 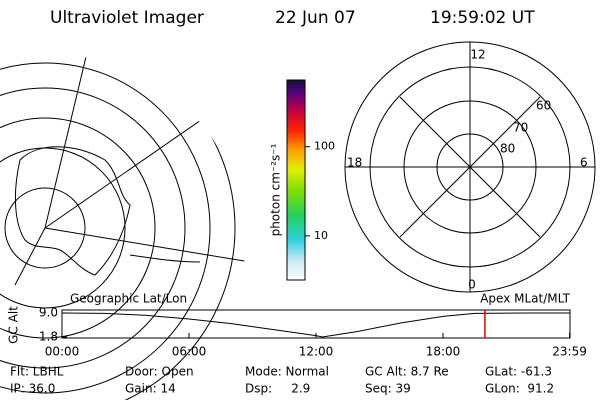 What do you see at coordinates (324, 146) in the screenshot?
I see `colorbar-tick-label: 100` at bounding box center [324, 146].